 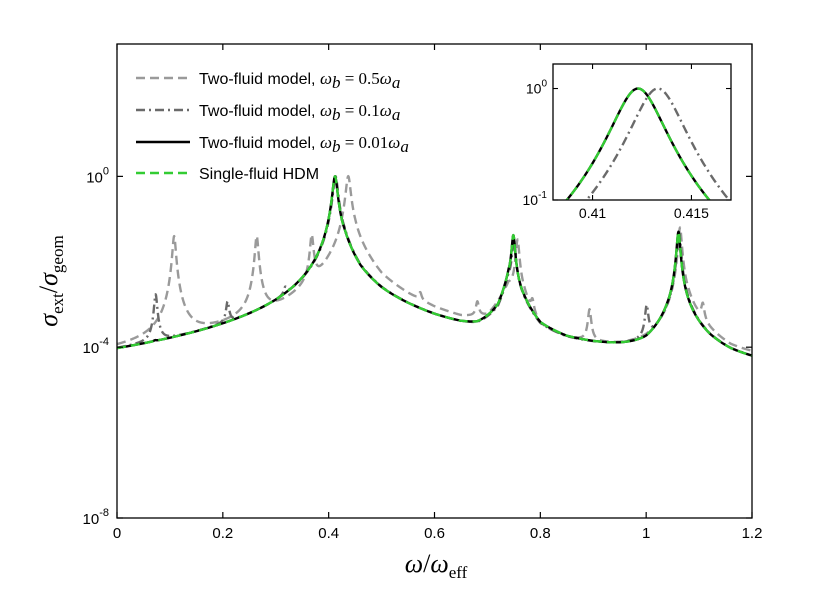 What do you see at coordinates (752, 533) in the screenshot?
I see `x-tick-label: 1.2` at bounding box center [752, 533].